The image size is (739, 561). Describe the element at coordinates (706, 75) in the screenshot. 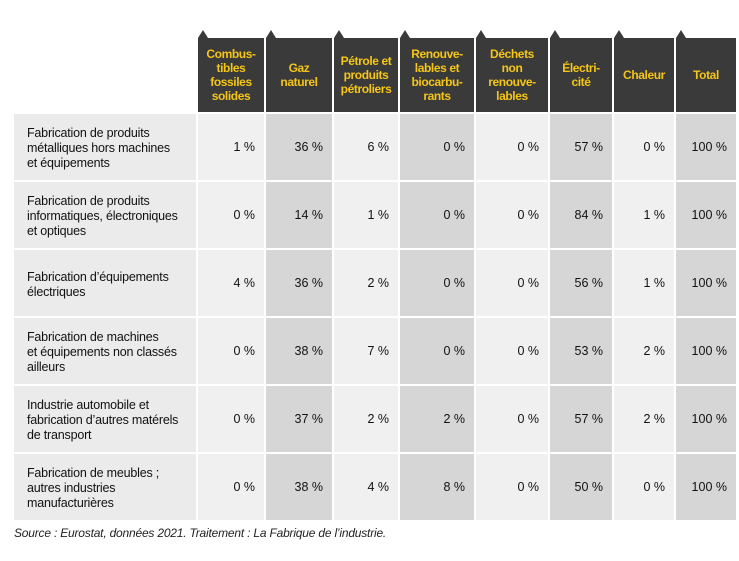

I see `column-header-label: Total` at that location.